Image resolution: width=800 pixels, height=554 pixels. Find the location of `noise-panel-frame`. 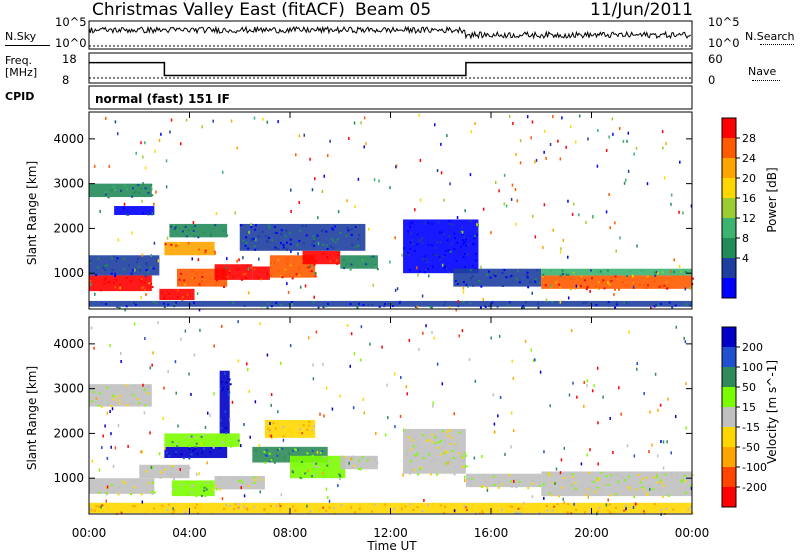

noise-panel-frame is located at coordinates (390, 35).